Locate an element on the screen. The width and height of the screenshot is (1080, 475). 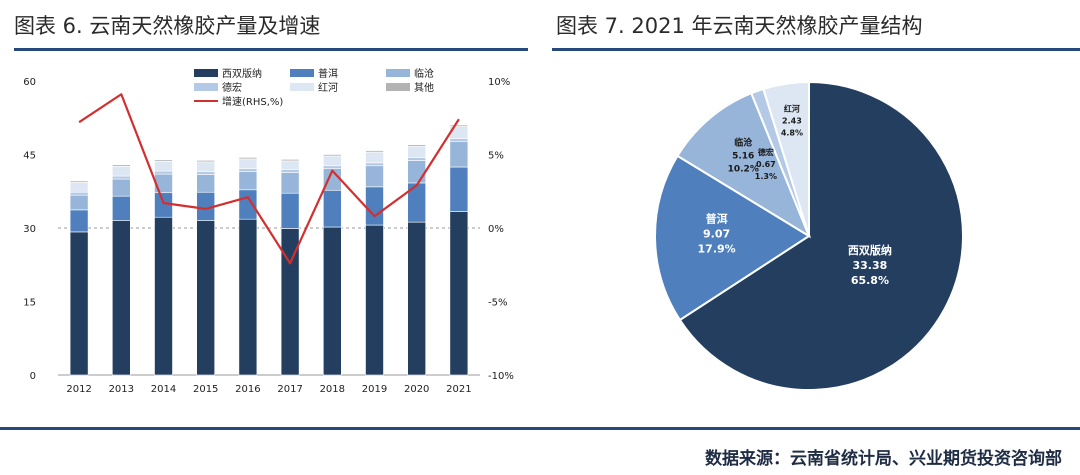
pie-slice-value: 5.16 is located at coordinates (743, 157).